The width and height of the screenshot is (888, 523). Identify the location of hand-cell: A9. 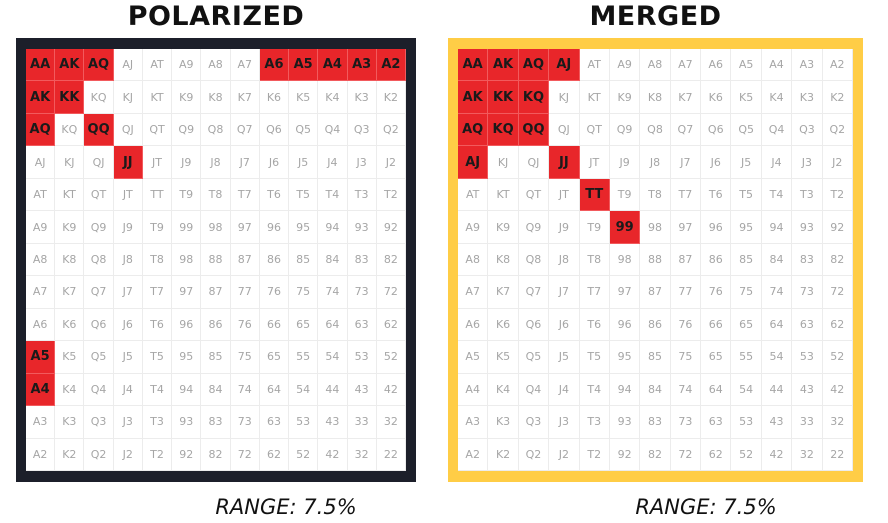
(187, 65).